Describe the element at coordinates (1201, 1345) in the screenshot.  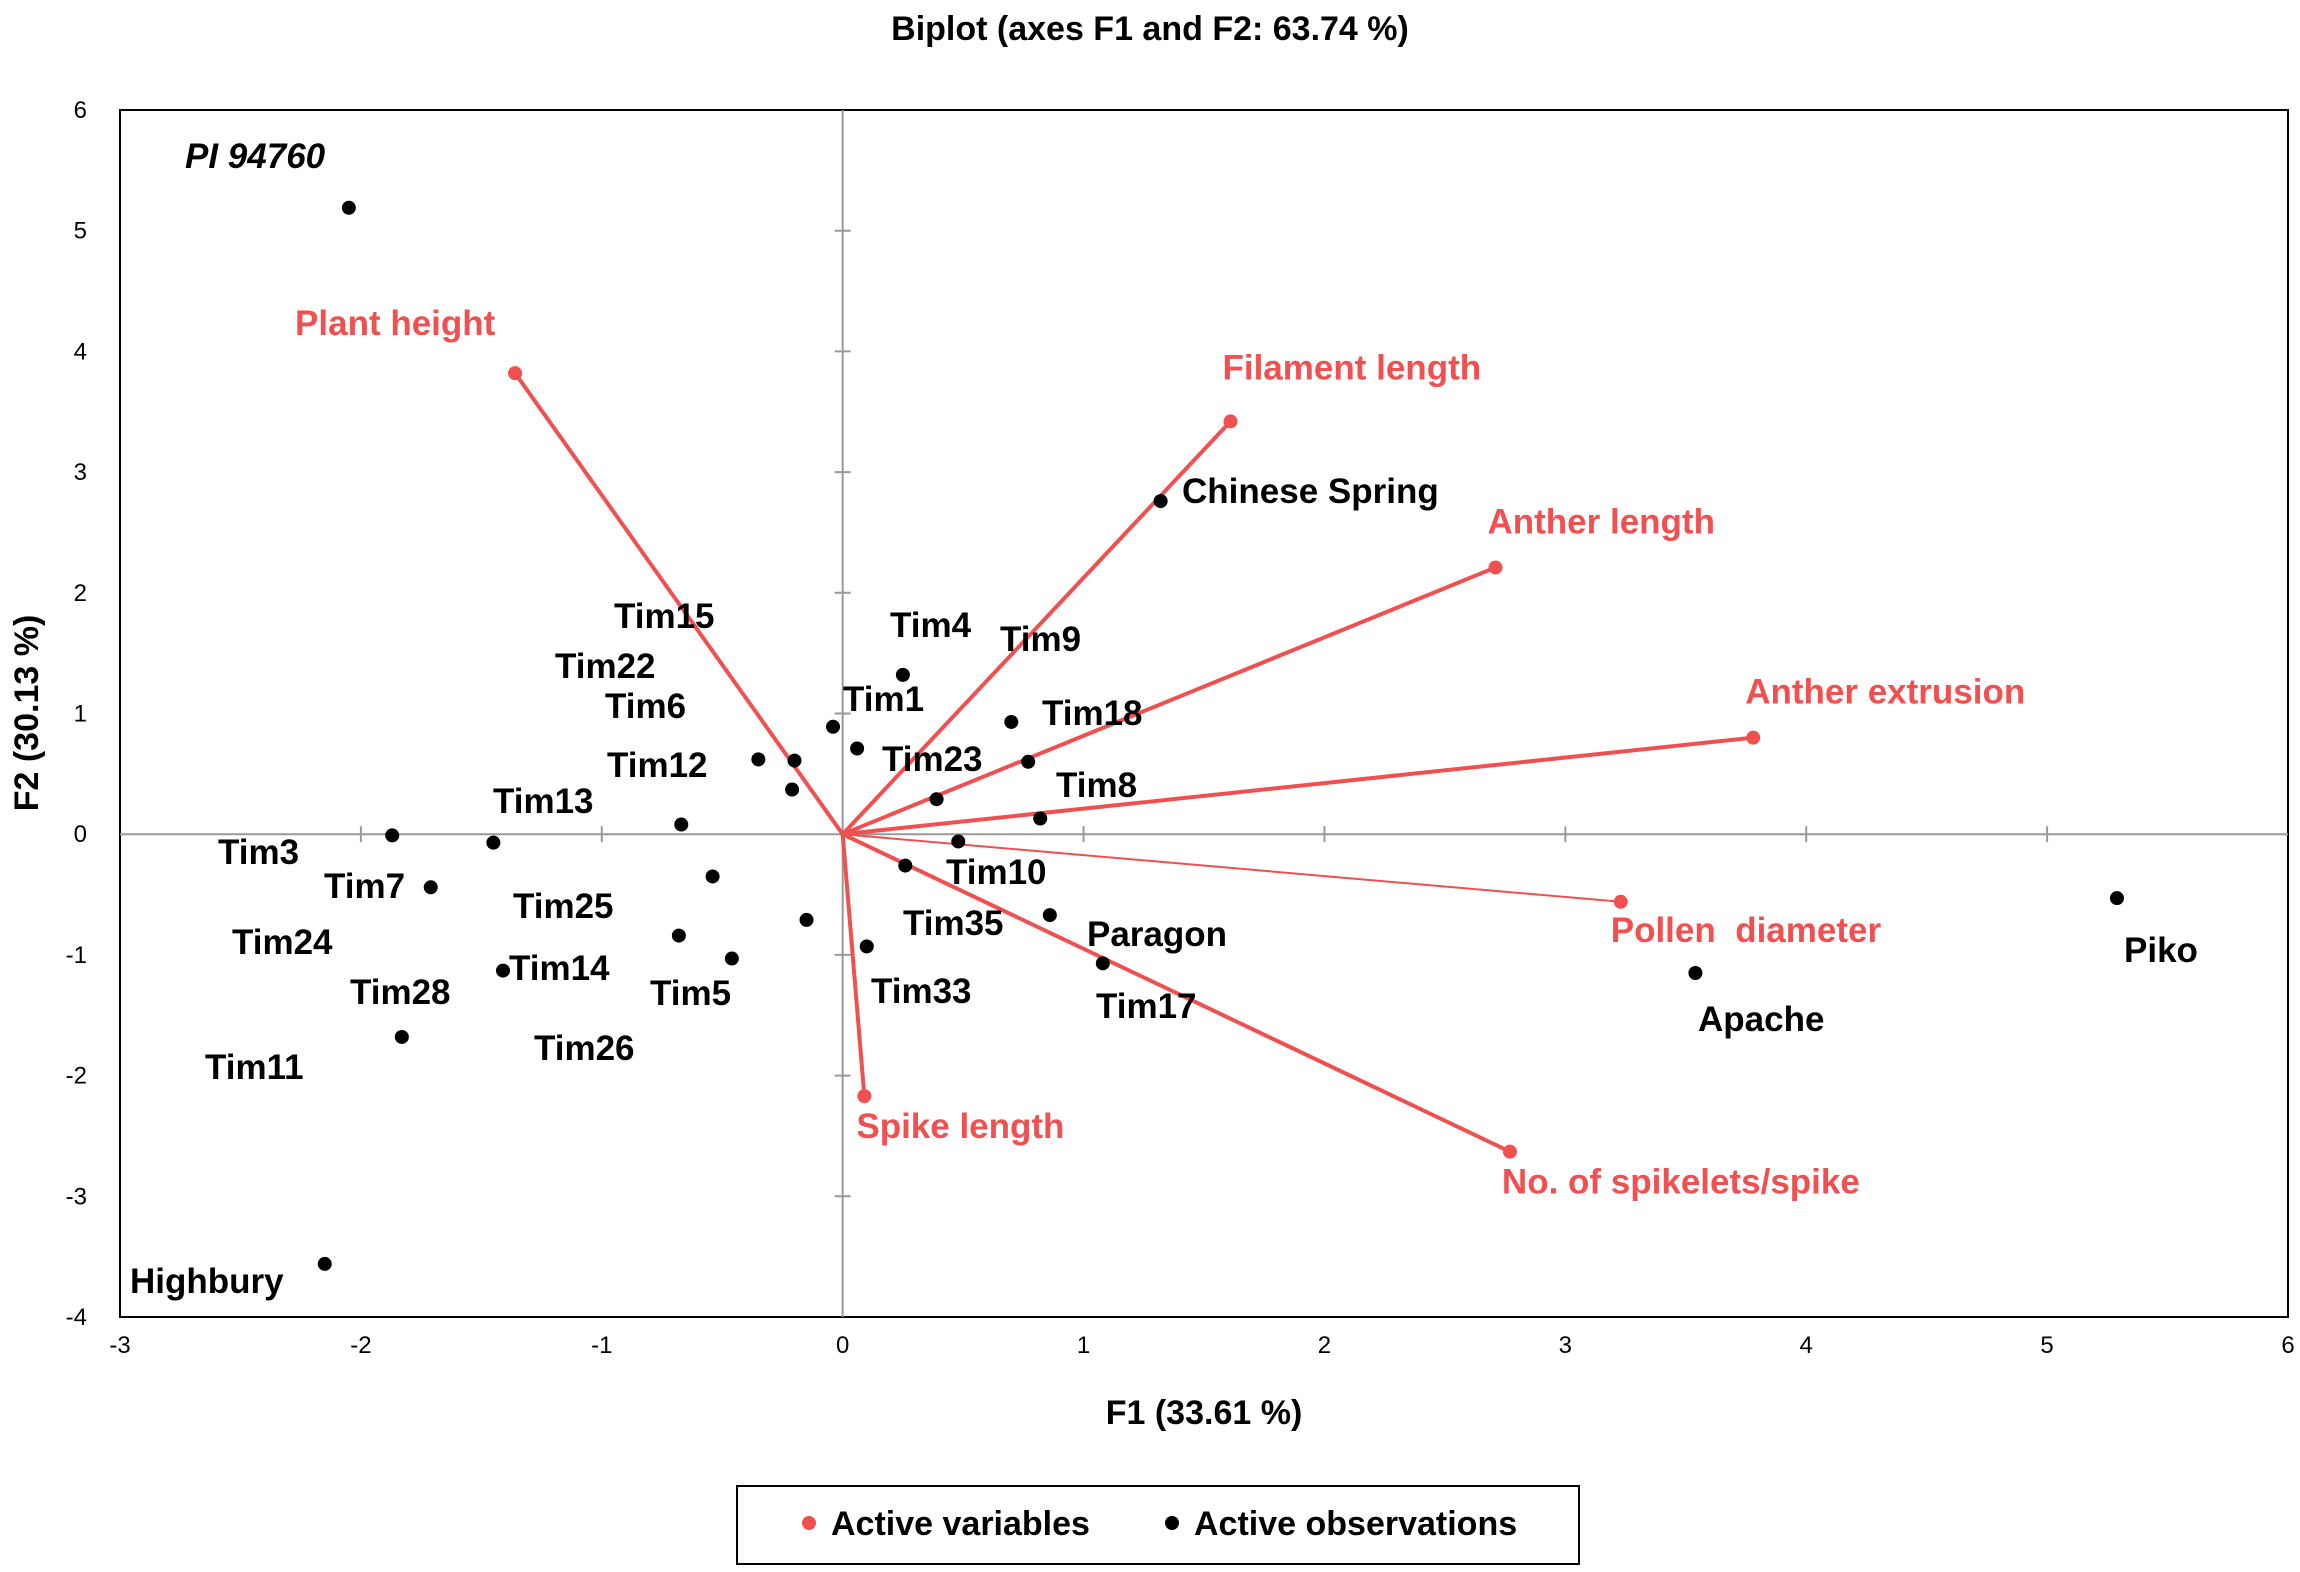
I see `x-tick-labels: -3 -2 -1 0 1 2 3 4 5 6` at that location.